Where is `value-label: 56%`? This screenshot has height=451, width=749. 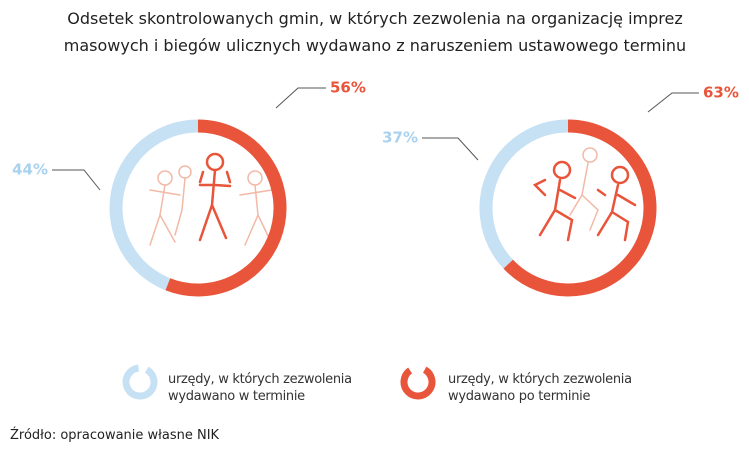
value-label: 56% is located at coordinates (348, 88).